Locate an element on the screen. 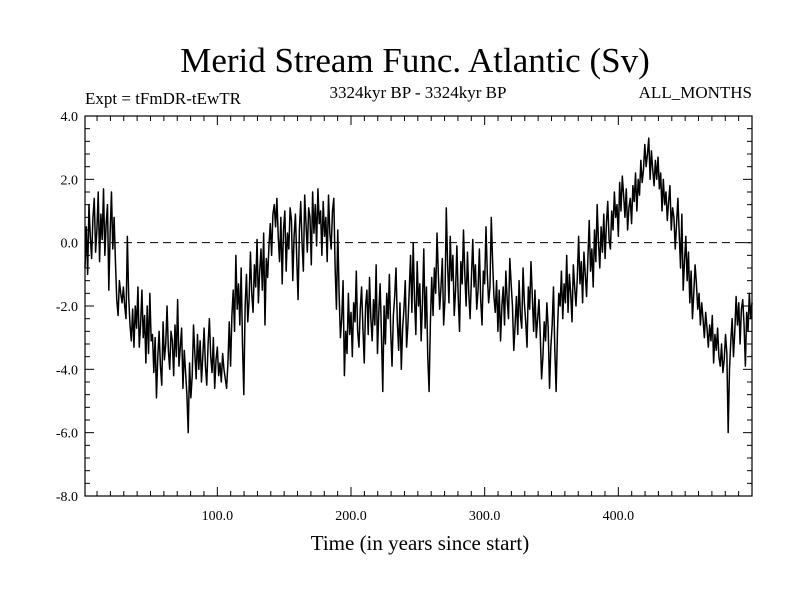 Image resolution: width=800 pixels, height=600 pixels. y-tick-label: -2.0 is located at coordinates (67, 307).